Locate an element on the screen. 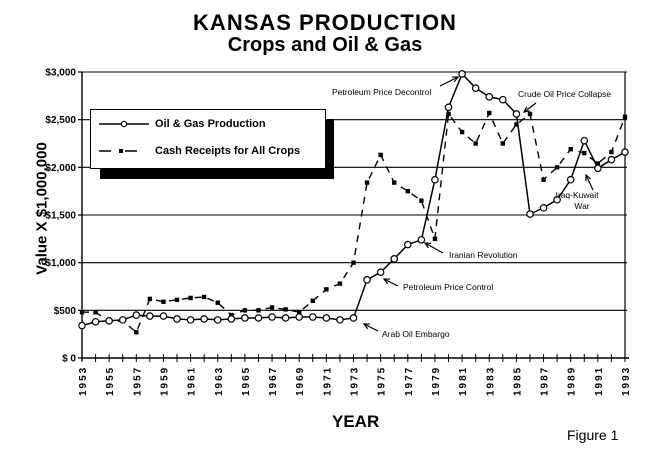  annotation-crude-oil-price-collapse: Crude Oil Price Collapse is located at coordinates (564, 94).